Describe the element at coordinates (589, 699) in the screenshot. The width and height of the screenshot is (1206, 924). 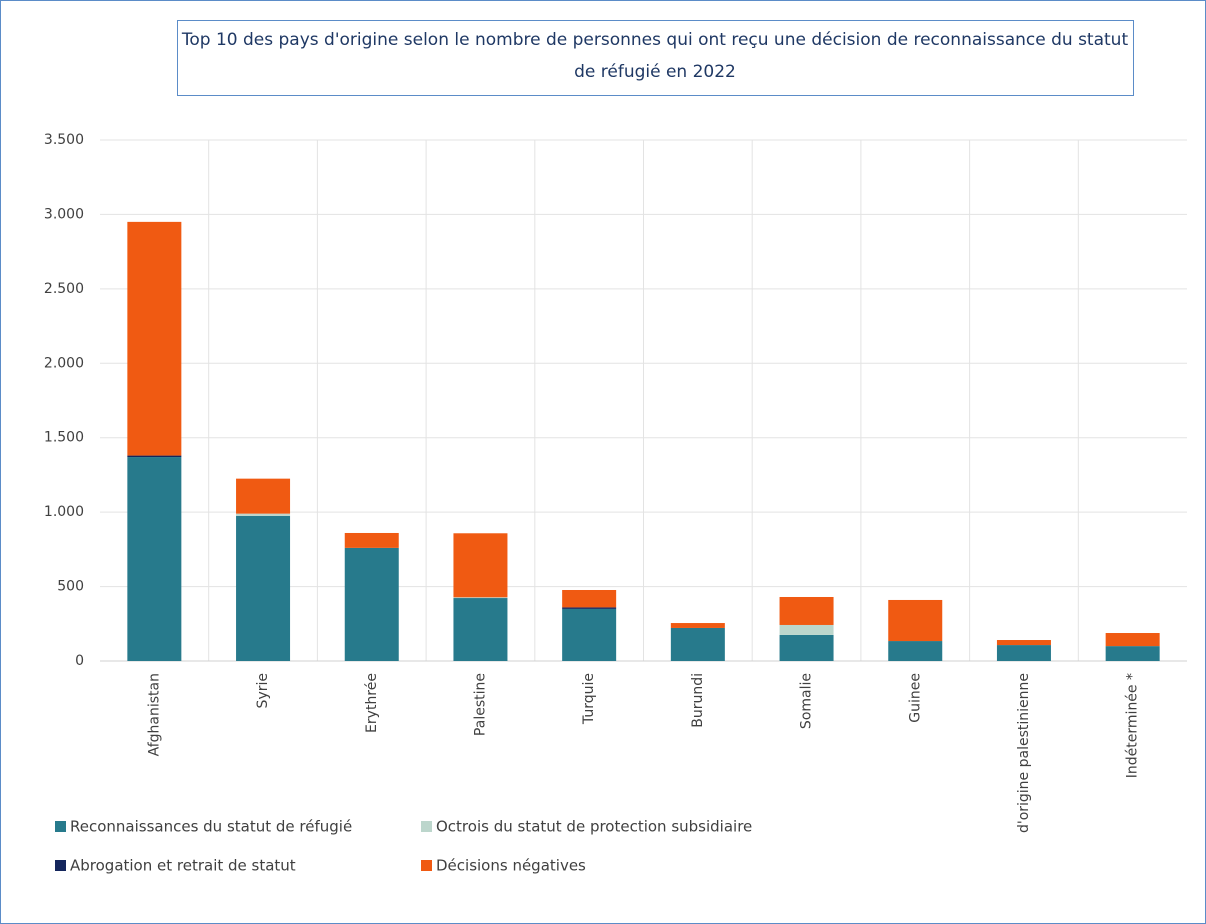
I see `x-tick-label: Turquie` at that location.